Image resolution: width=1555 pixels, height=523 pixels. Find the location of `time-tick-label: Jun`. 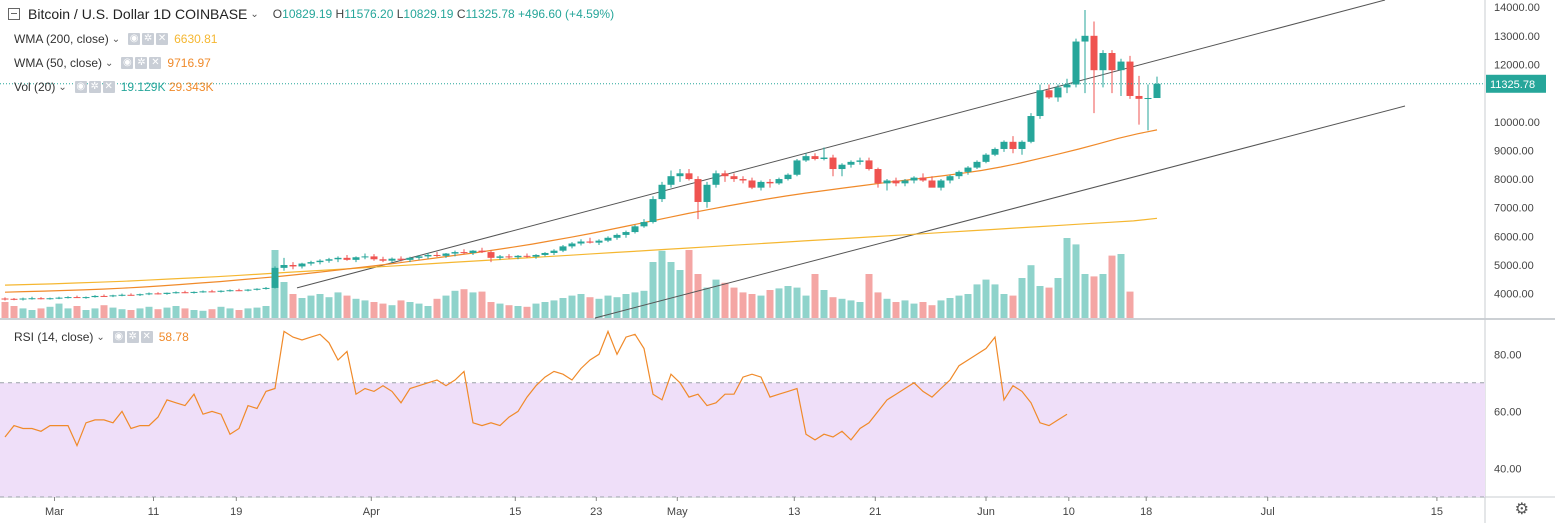

time-tick-label: Jun is located at coordinates (986, 512).